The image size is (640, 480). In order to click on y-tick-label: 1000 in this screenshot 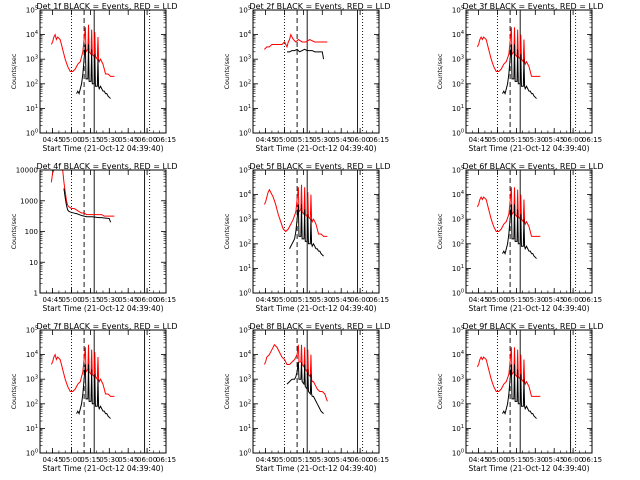, I will do `click(29, 201)`.